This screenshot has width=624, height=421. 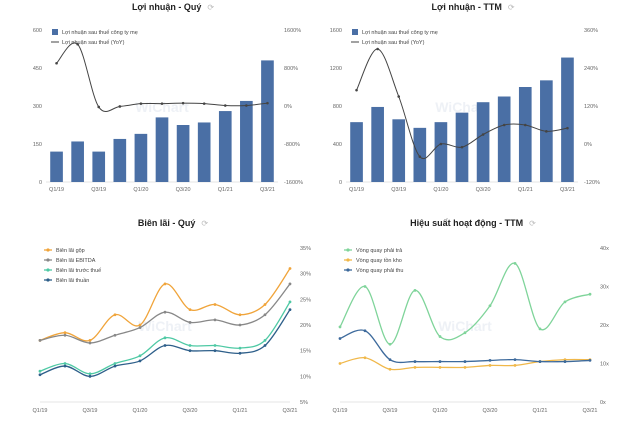 What do you see at coordinates (90, 411) in the screenshot?
I see `x-tick-label: Q3/19` at bounding box center [90, 411].